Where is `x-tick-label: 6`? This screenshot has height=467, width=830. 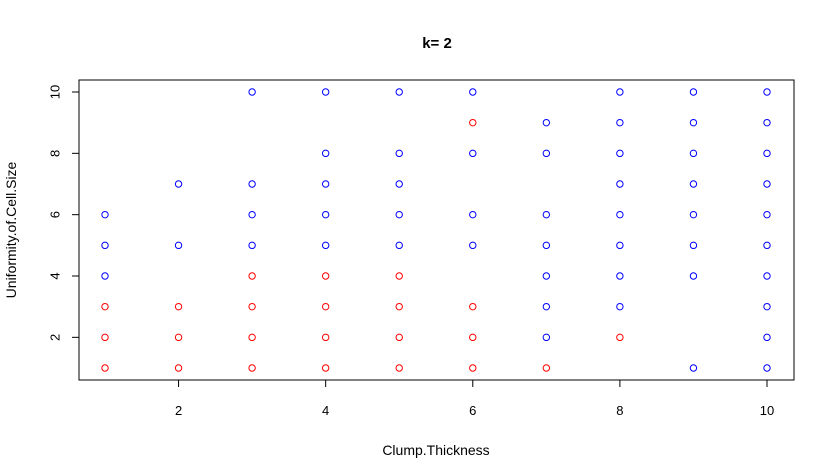 x-tick-label: 6 is located at coordinates (472, 410).